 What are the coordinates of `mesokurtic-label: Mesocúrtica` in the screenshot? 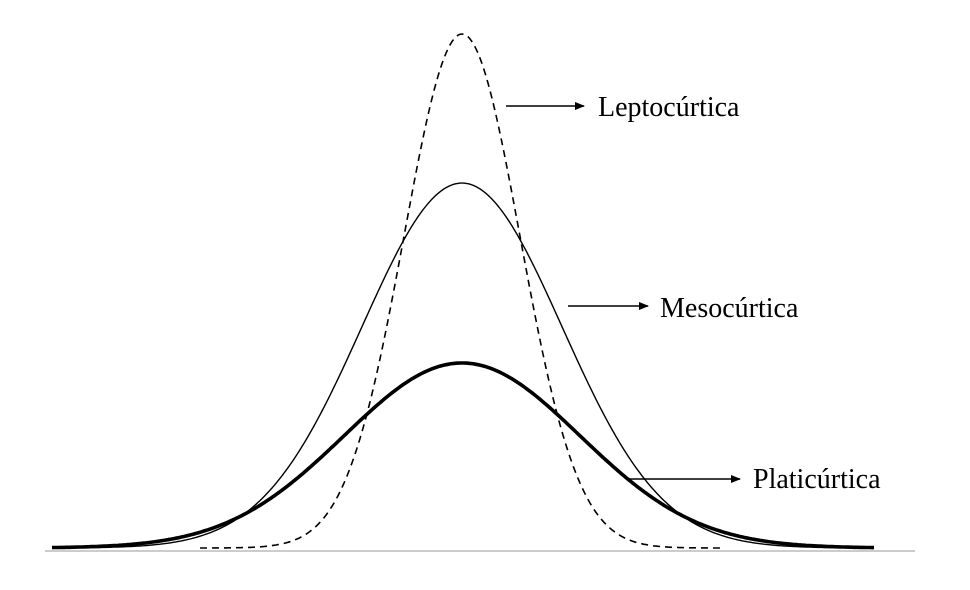 It's located at (729, 308).